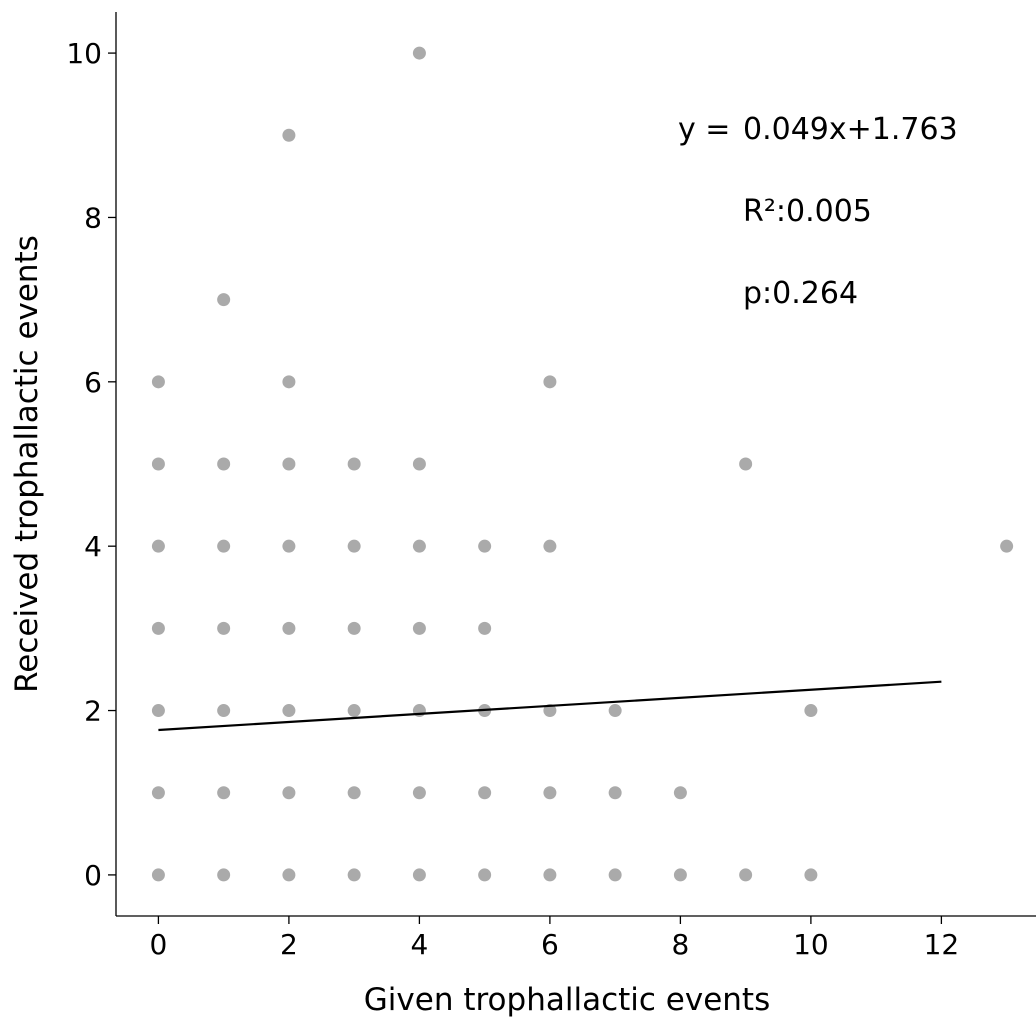  I want to click on y-tick-label: 2, so click(93, 711).